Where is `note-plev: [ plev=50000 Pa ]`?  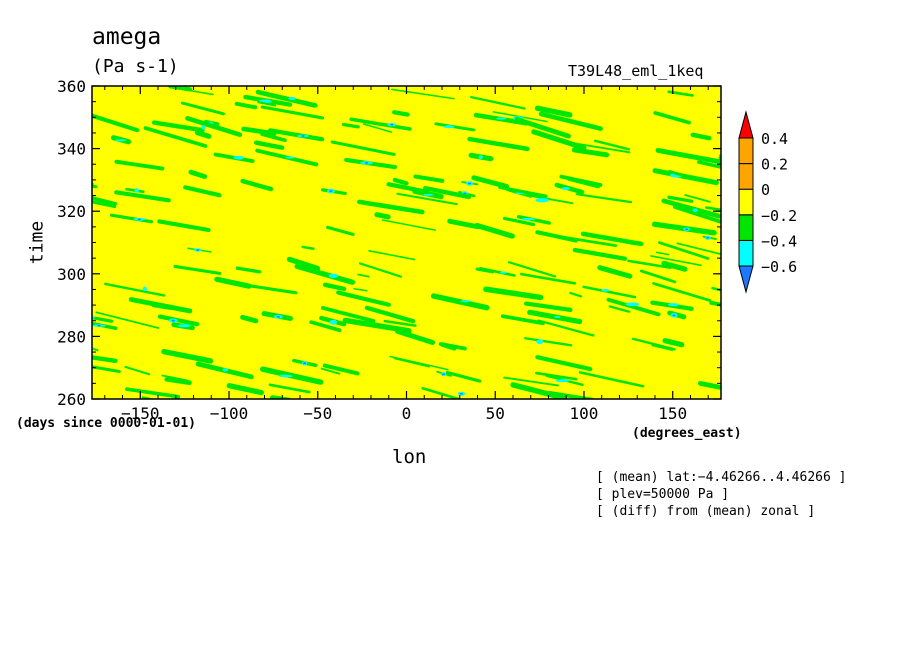 note-plev: [ plev=50000 Pa ] is located at coordinates (663, 494).